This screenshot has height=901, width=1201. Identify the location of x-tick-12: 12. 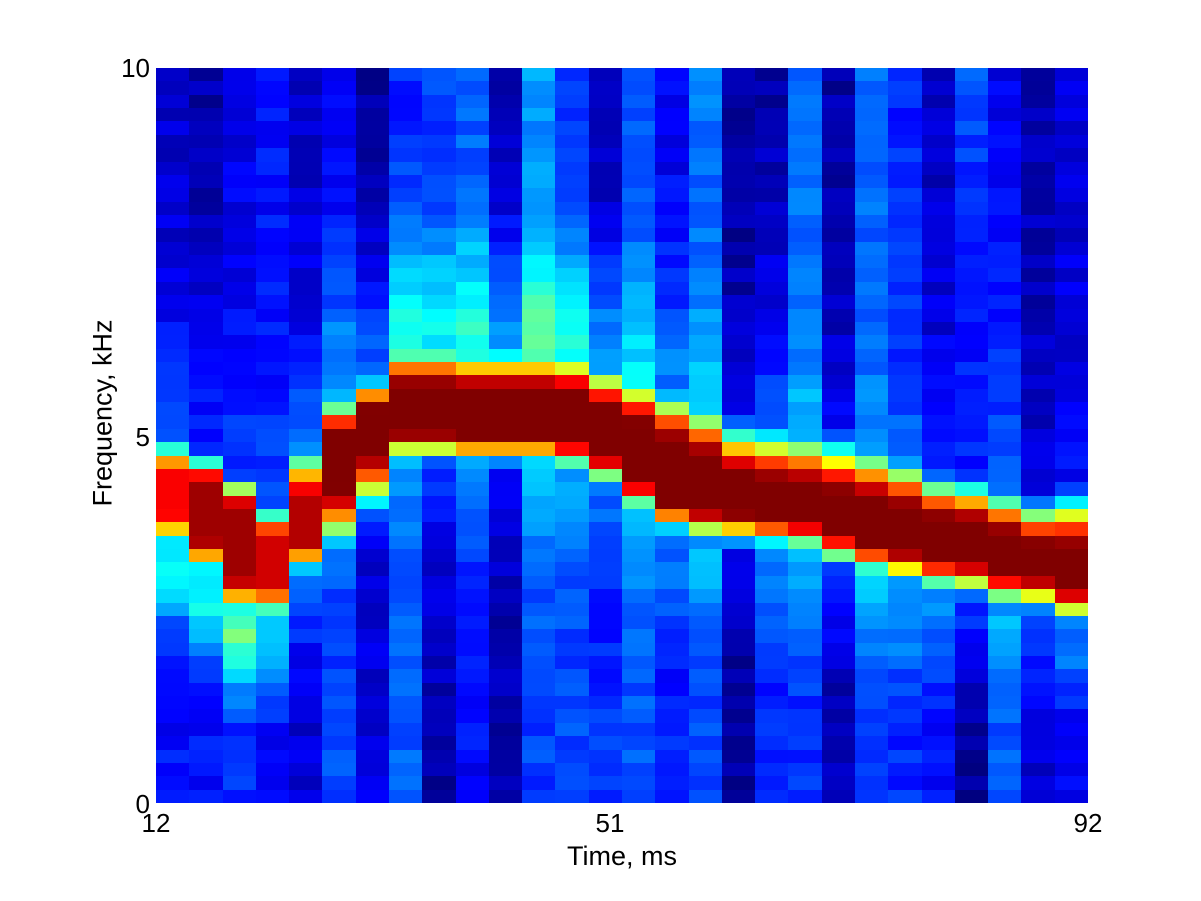
(156, 823).